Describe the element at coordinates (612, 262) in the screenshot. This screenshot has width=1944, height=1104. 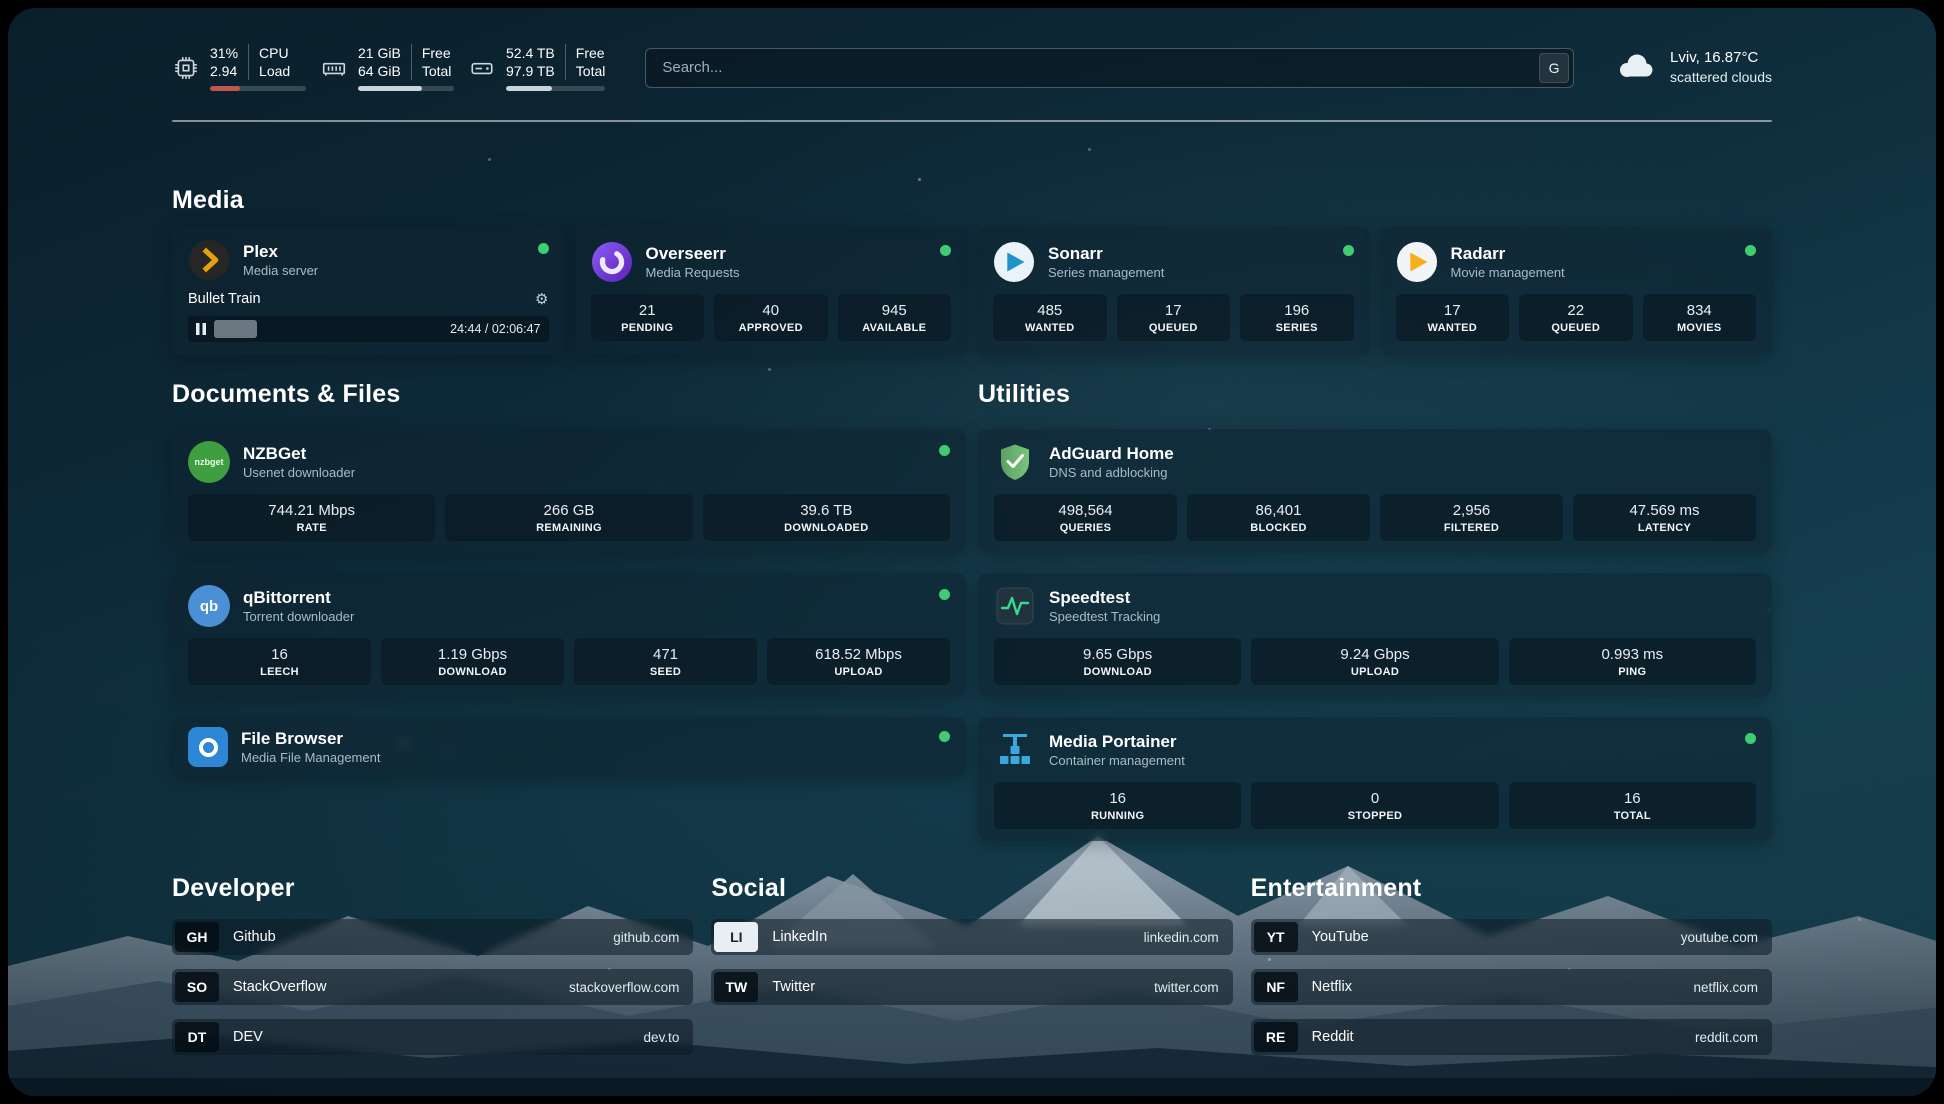
I see `overseerr-icon` at that location.